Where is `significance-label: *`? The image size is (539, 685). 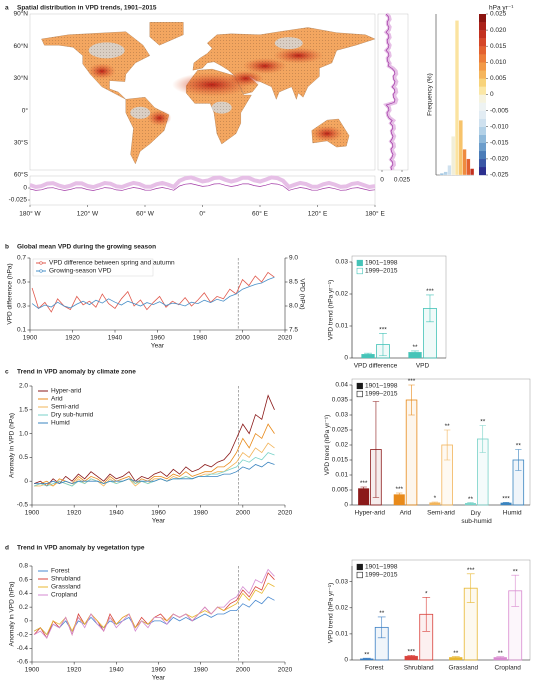
significance-label: * is located at coordinates (435, 498).